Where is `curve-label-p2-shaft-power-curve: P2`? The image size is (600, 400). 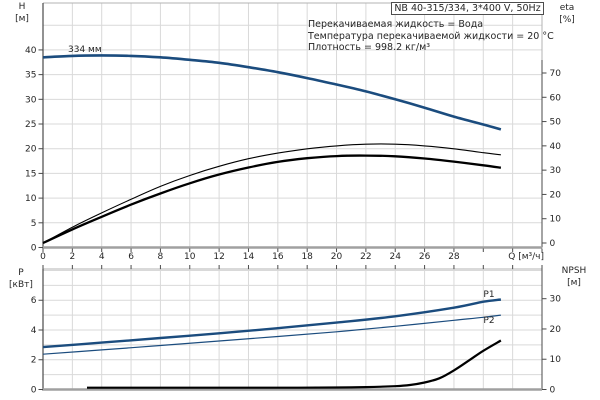
curve-label-p2-shaft-power-curve: P2 is located at coordinates (488, 321).